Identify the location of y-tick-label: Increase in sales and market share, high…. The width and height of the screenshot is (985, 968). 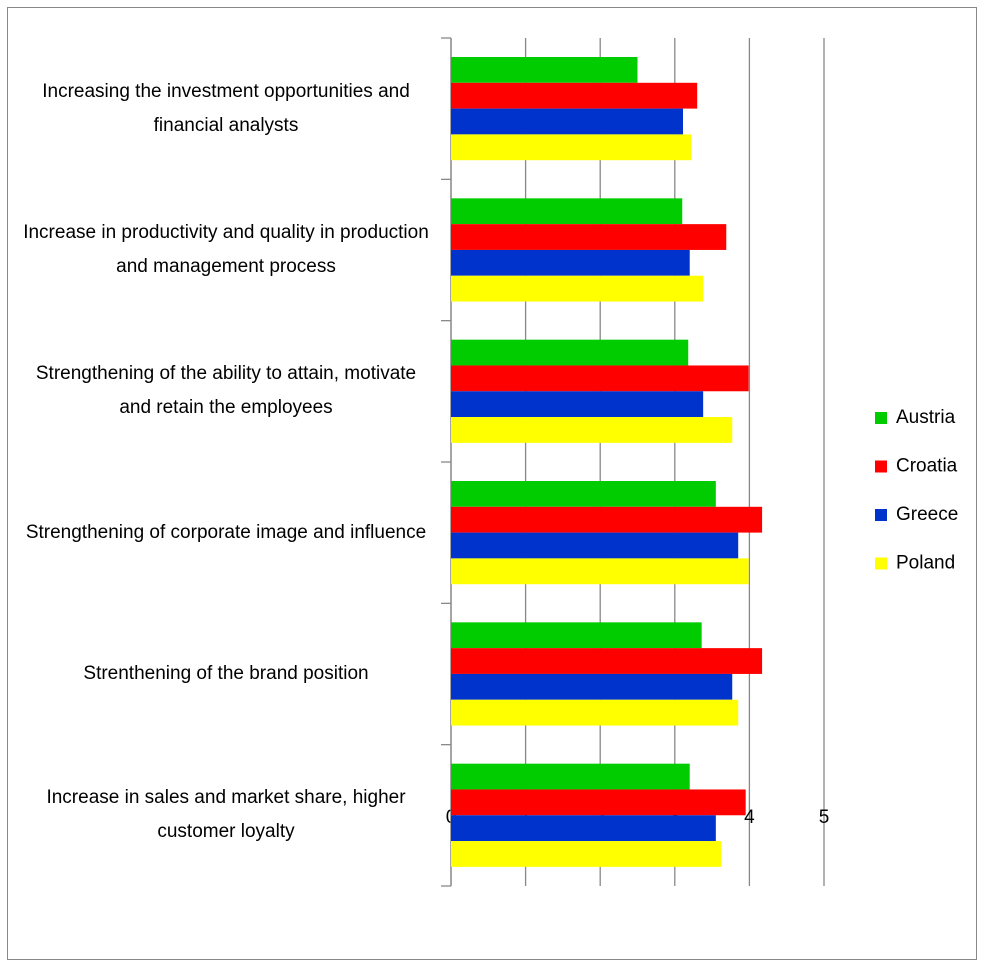
(226, 815).